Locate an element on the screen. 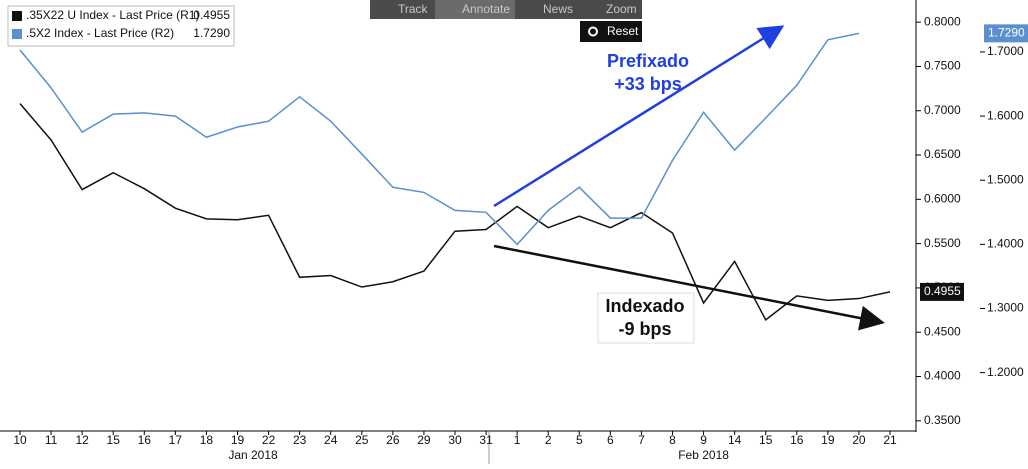 The height and width of the screenshot is (469, 1028). x-tick-label: 7 is located at coordinates (641, 440).